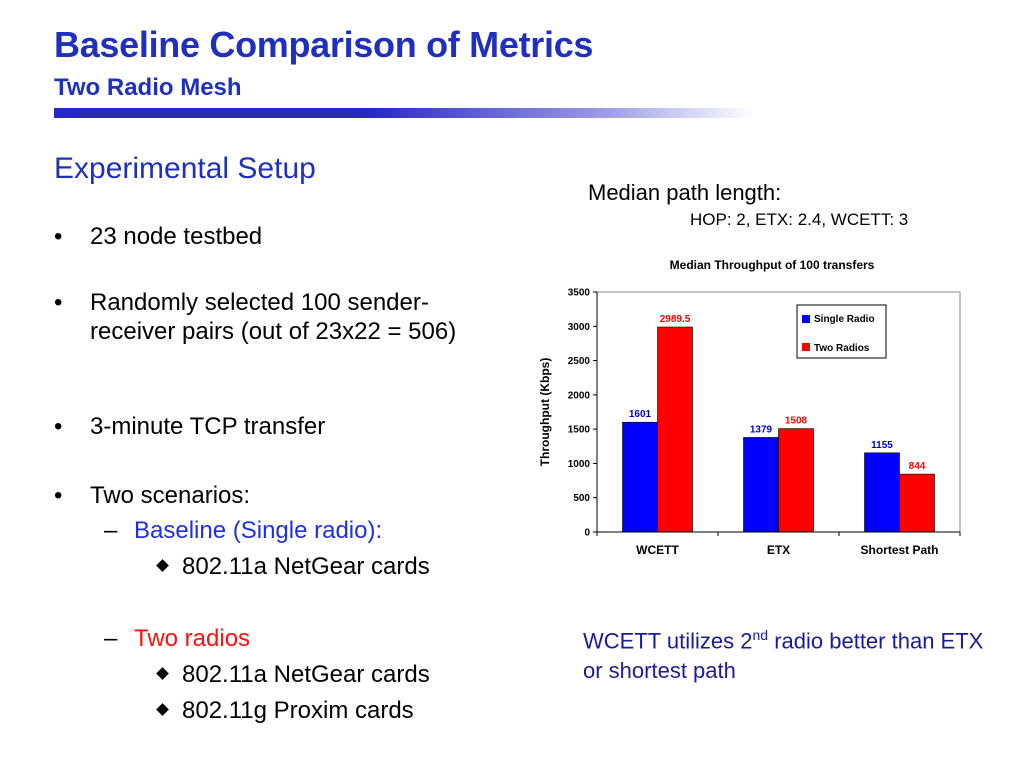 The image size is (1024, 768). I want to click on legend-box, so click(841, 331).